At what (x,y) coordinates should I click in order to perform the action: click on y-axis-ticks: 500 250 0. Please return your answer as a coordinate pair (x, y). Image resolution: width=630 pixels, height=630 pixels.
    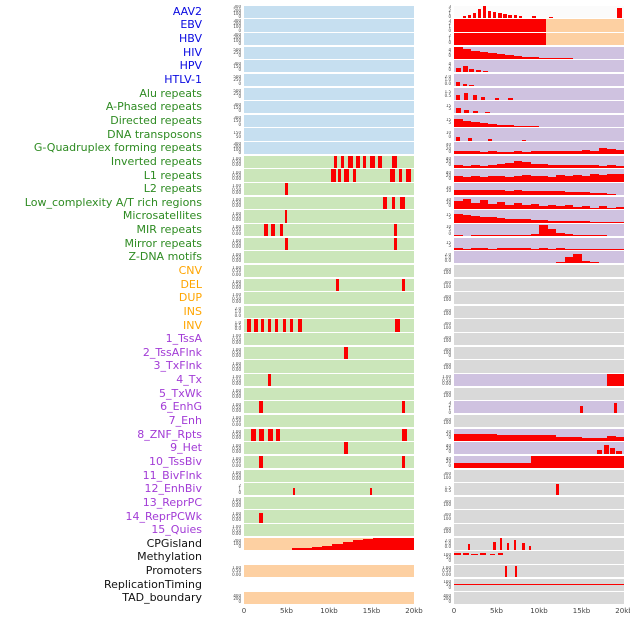
    Looking at the image, I should click on (237, 52).